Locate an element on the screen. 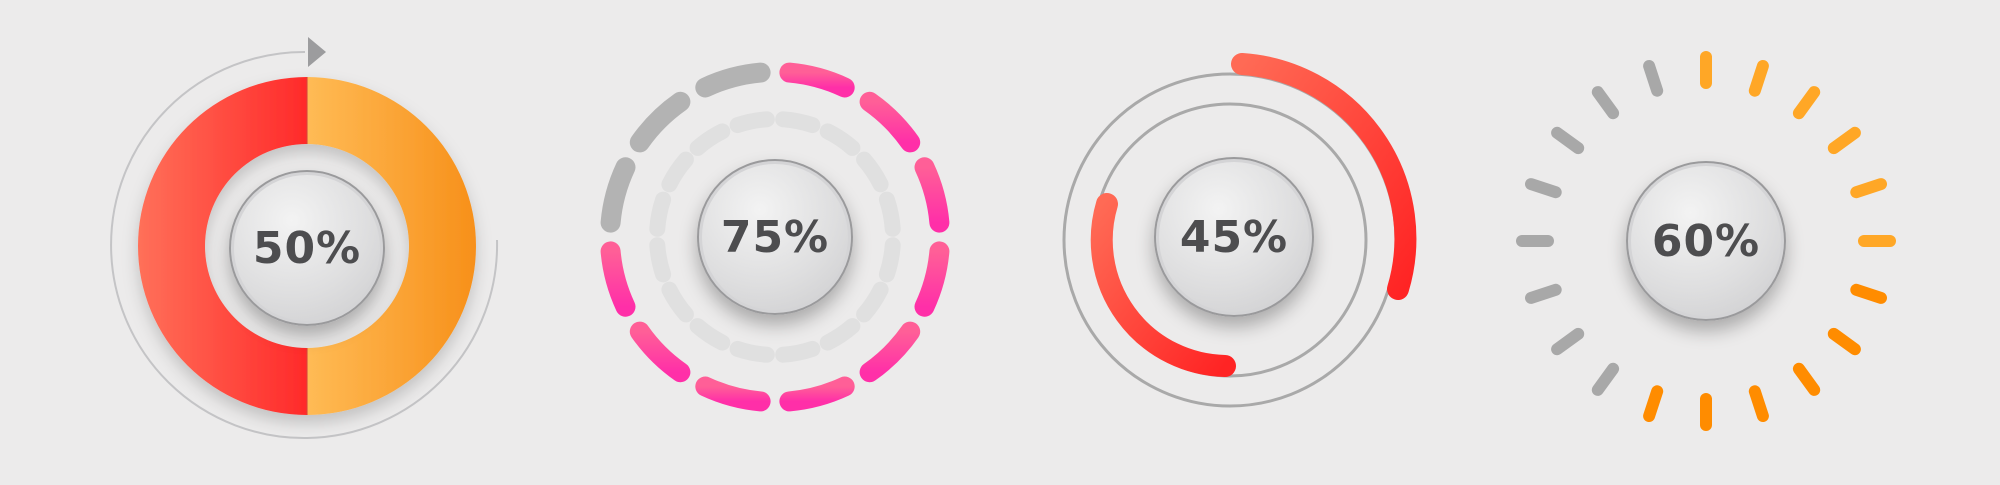 The width and height of the screenshot is (2000, 485). gauge-2-knob: 75% is located at coordinates (775, 237).